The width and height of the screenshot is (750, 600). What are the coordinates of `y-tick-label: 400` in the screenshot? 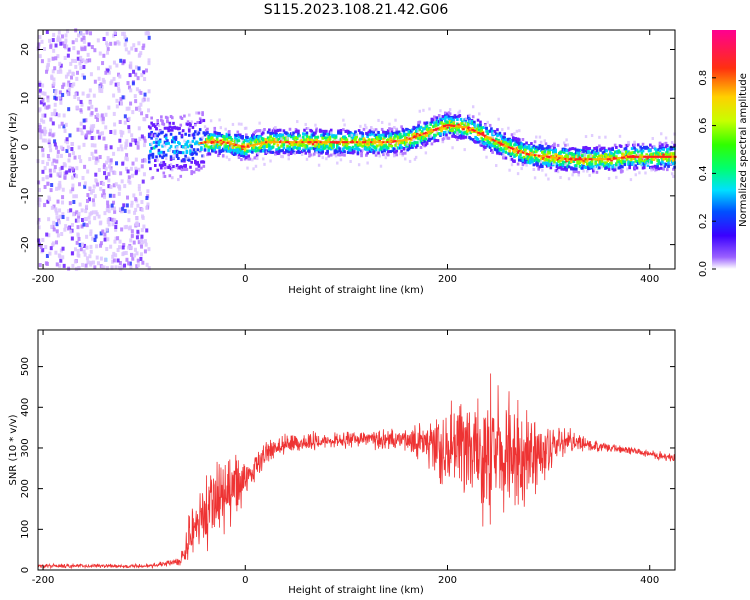 It's located at (25, 407).